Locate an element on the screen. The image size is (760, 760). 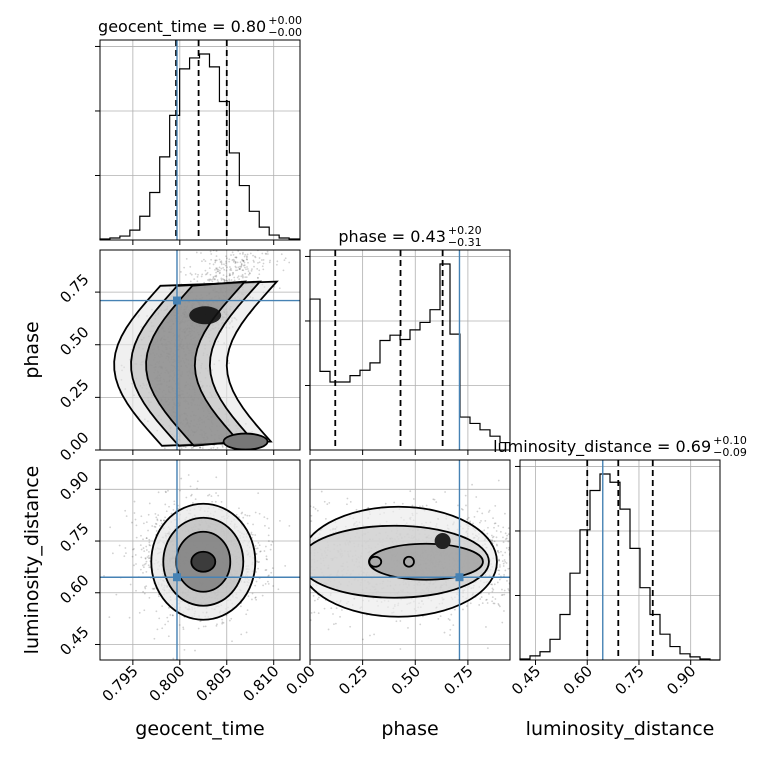
title-geocent_time: geocent_time = 0.80 +0.00−0.00 is located at coordinates (200, 26).